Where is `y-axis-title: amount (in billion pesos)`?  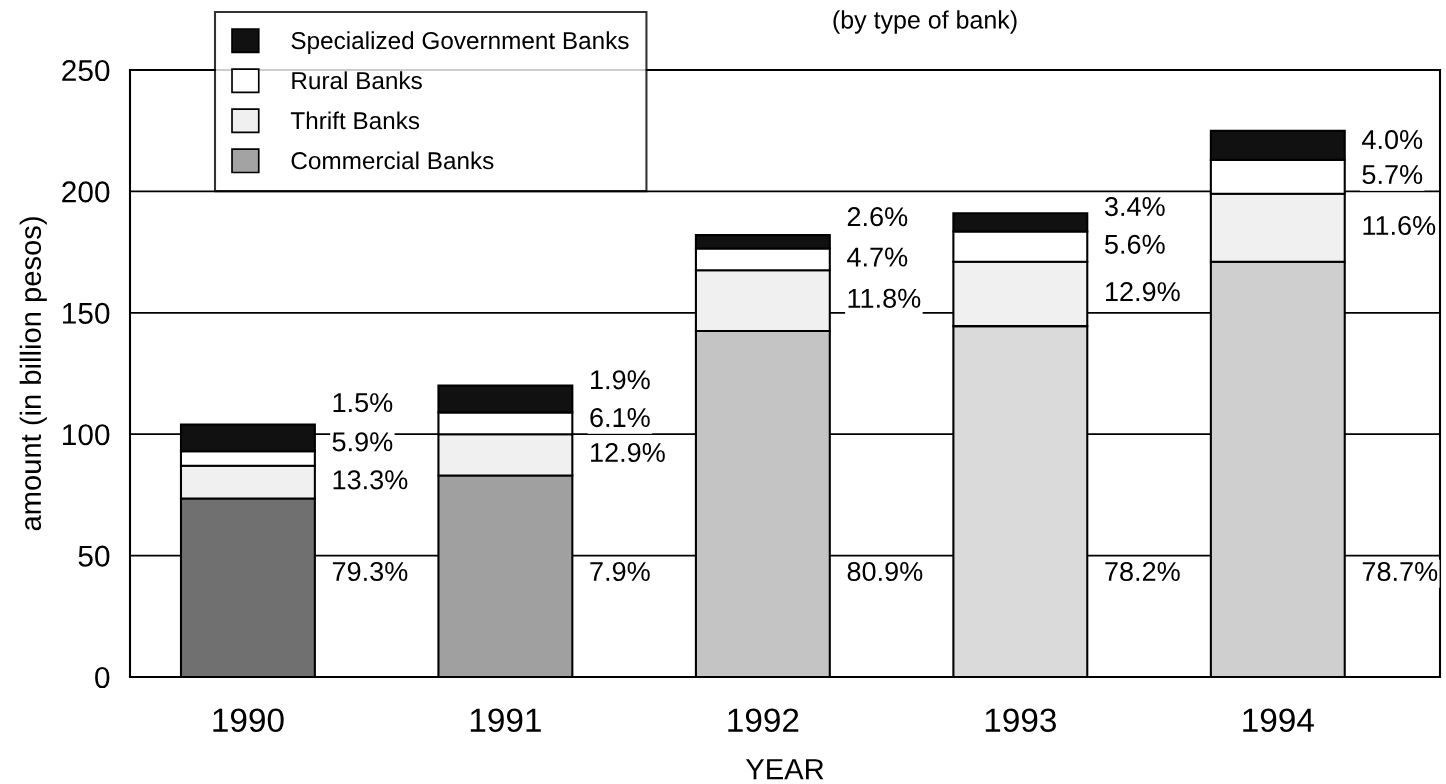 y-axis-title: amount (in billion pesos) is located at coordinates (33, 374).